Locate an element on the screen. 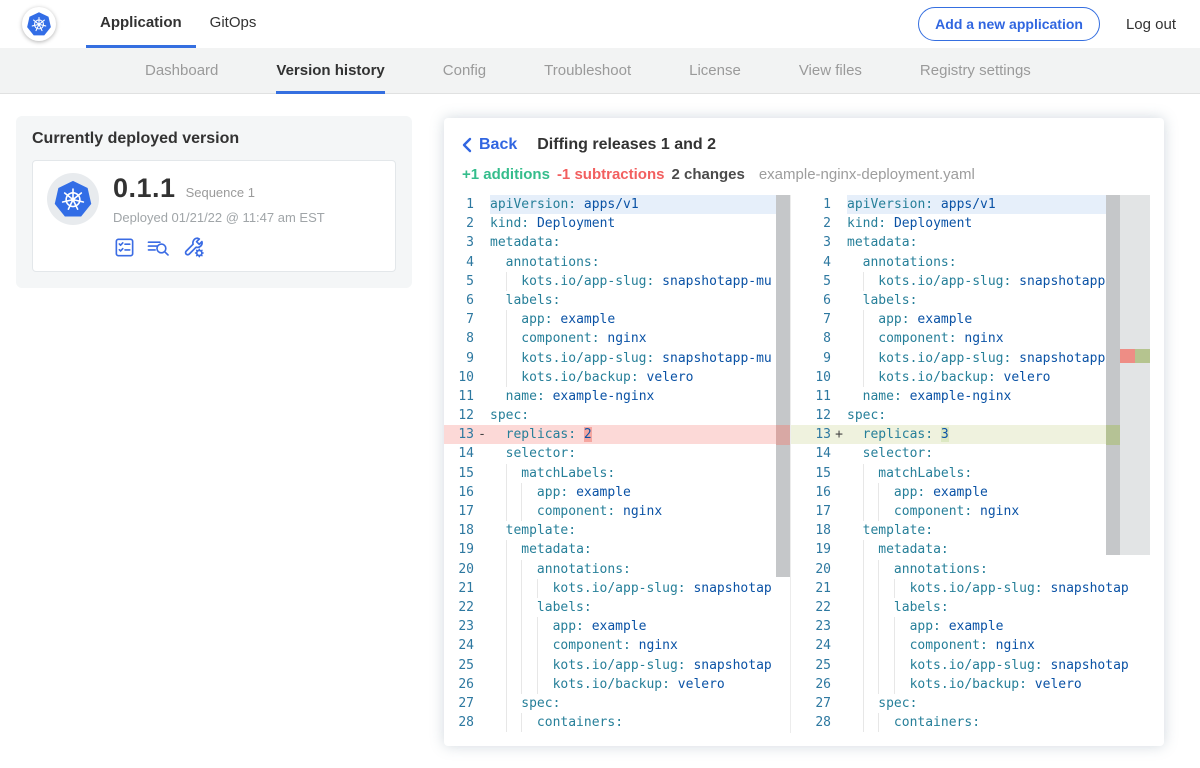 The width and height of the screenshot is (1200, 768). version-action-icons is located at coordinates (219, 247).